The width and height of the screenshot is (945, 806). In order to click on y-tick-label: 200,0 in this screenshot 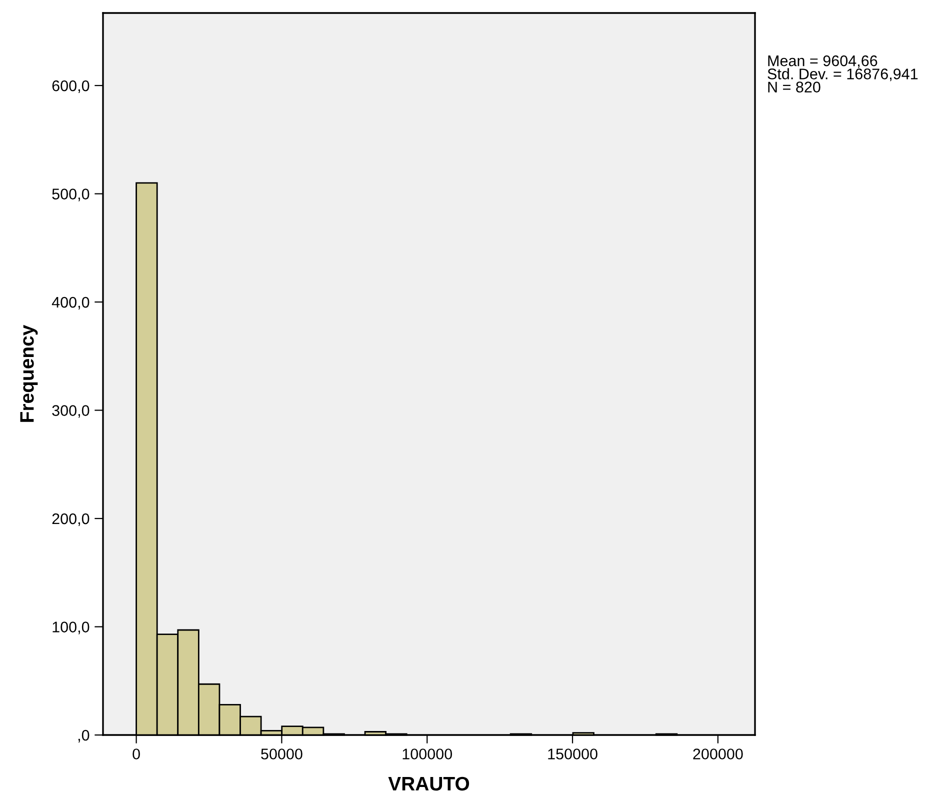, I will do `click(71, 519)`.